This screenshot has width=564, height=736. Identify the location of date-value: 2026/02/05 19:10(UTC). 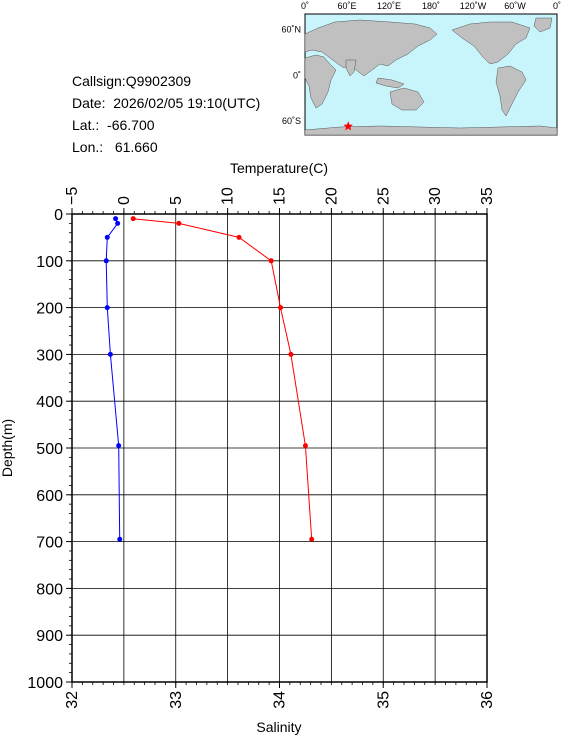
(187, 103).